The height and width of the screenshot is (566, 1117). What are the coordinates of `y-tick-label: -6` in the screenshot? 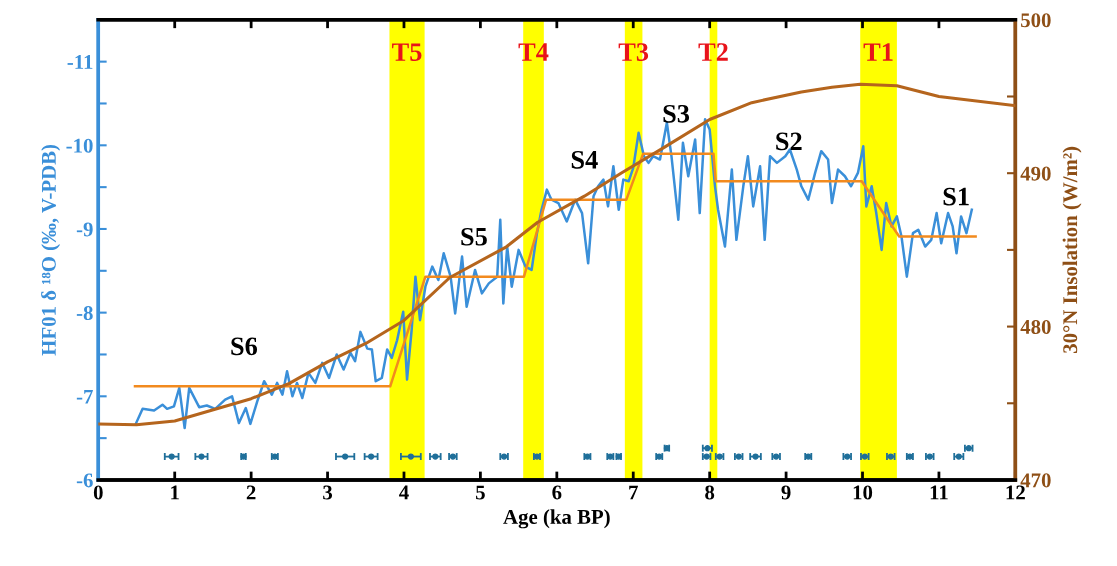 It's located at (84, 480).